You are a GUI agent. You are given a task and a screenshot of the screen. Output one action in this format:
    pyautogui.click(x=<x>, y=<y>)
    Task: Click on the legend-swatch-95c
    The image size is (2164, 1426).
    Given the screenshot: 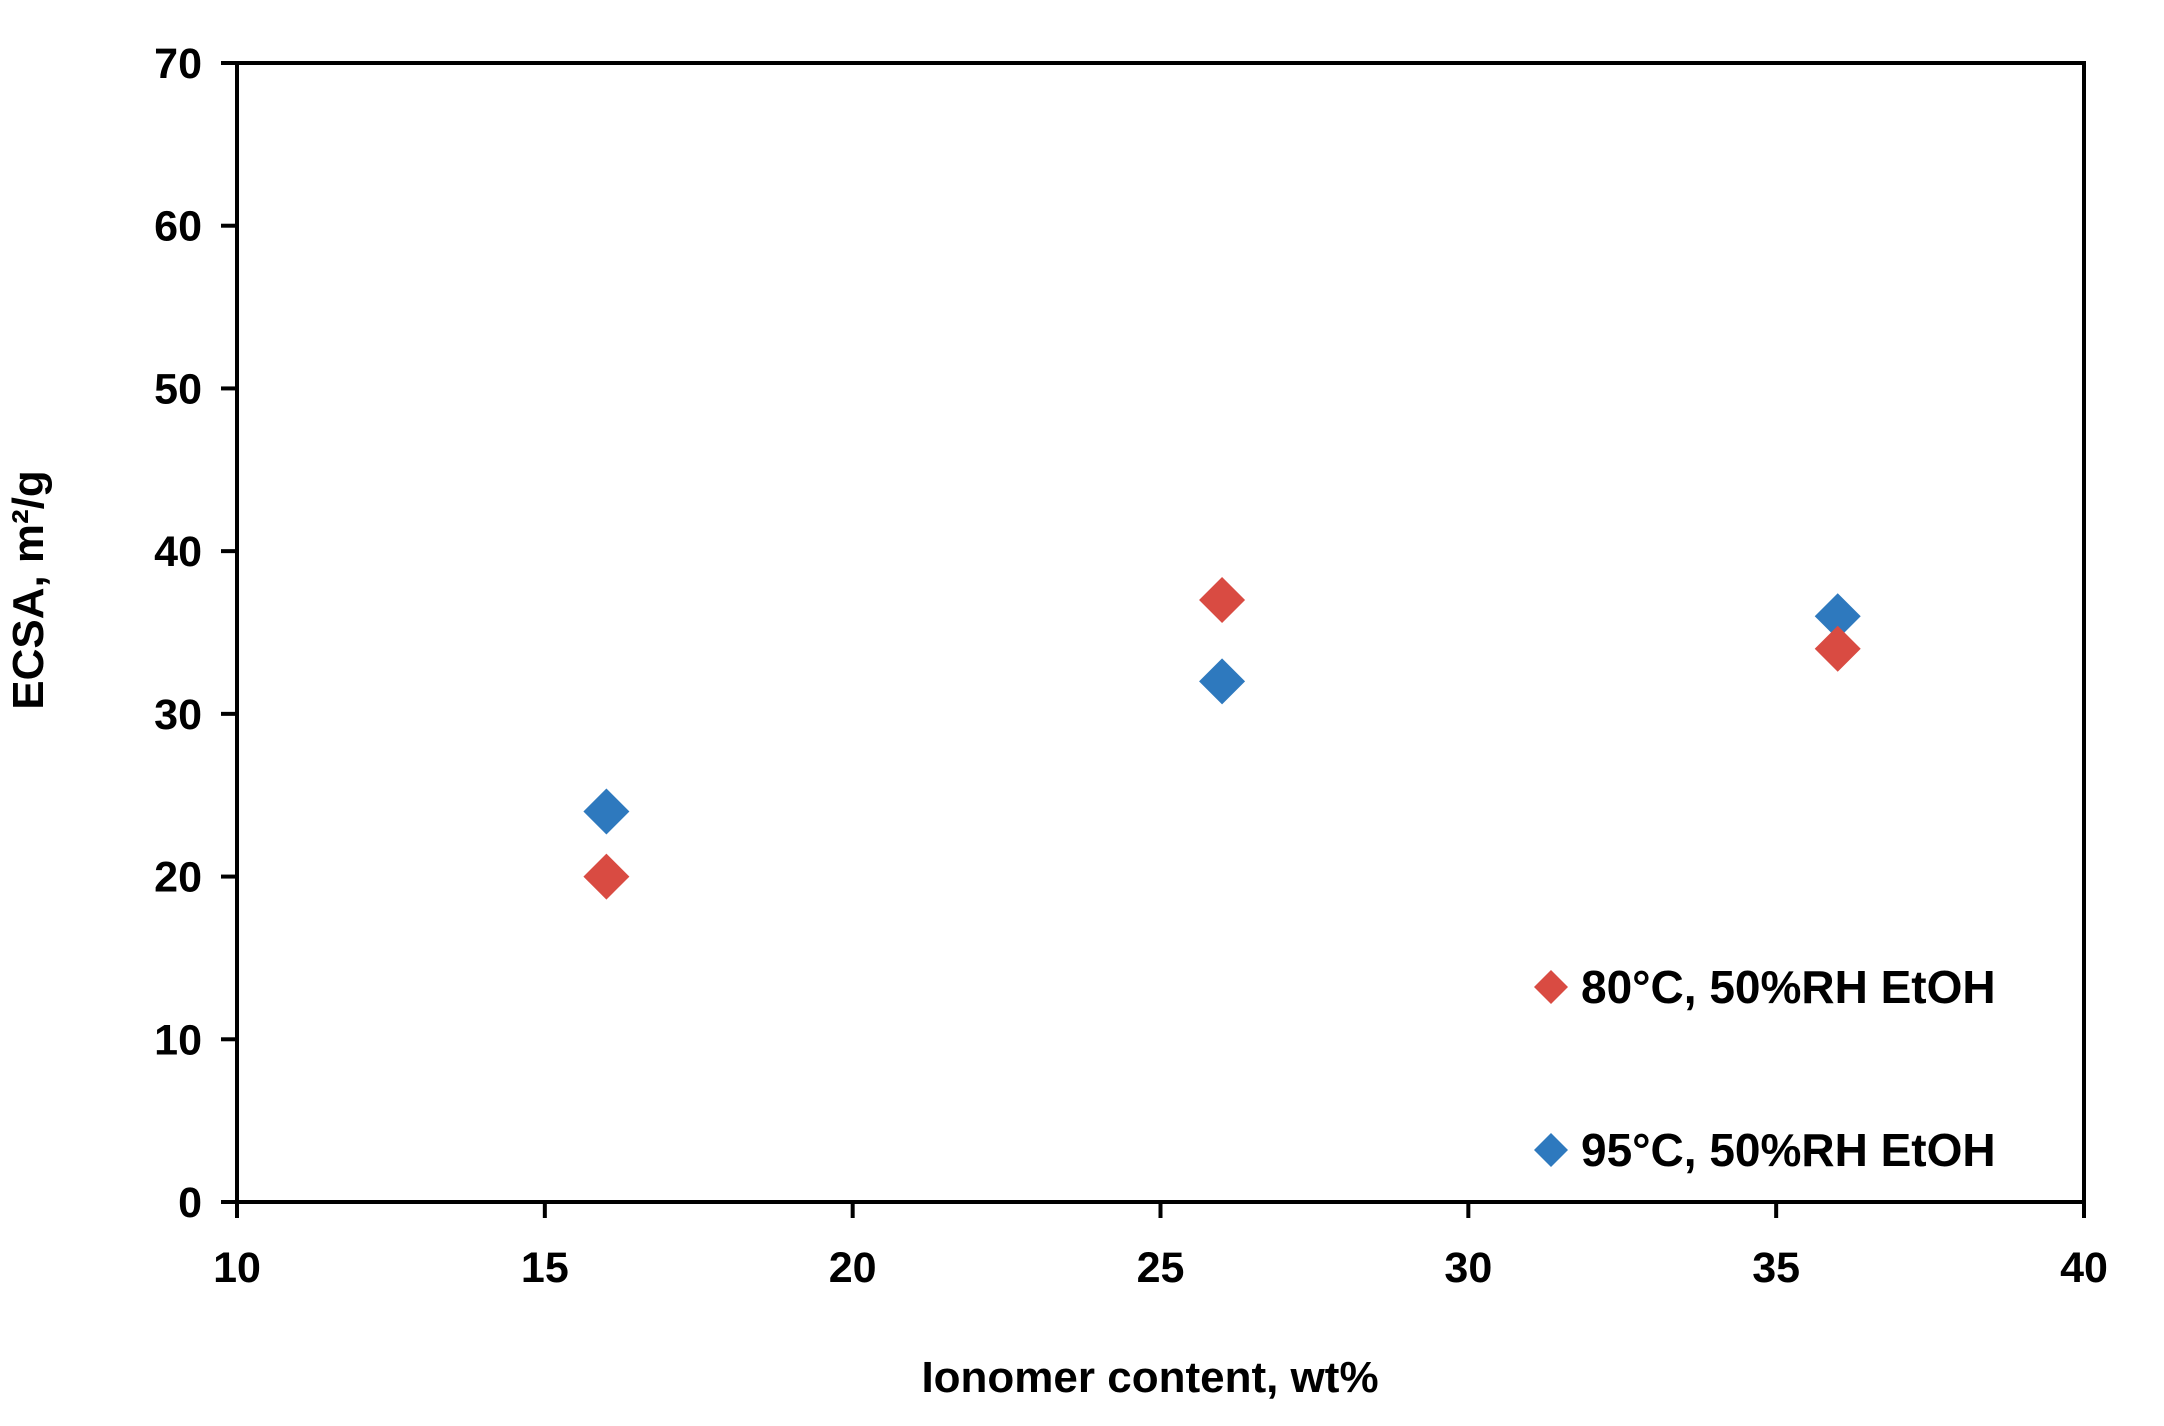 What is the action you would take?
    pyautogui.click(x=1551, y=1150)
    